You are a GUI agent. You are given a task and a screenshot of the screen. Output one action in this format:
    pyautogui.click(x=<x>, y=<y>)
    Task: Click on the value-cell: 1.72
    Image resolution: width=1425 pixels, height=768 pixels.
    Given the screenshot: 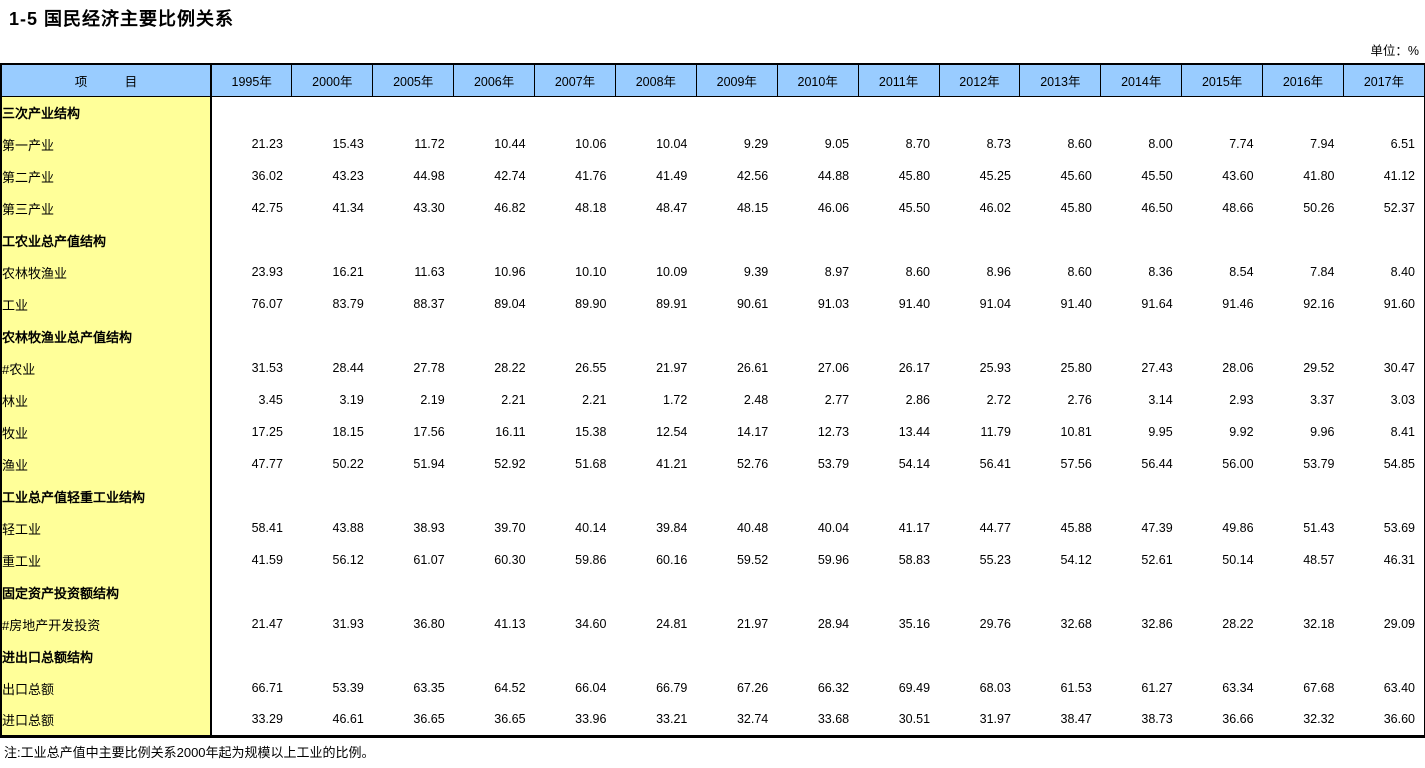 What is the action you would take?
    pyautogui.click(x=656, y=400)
    